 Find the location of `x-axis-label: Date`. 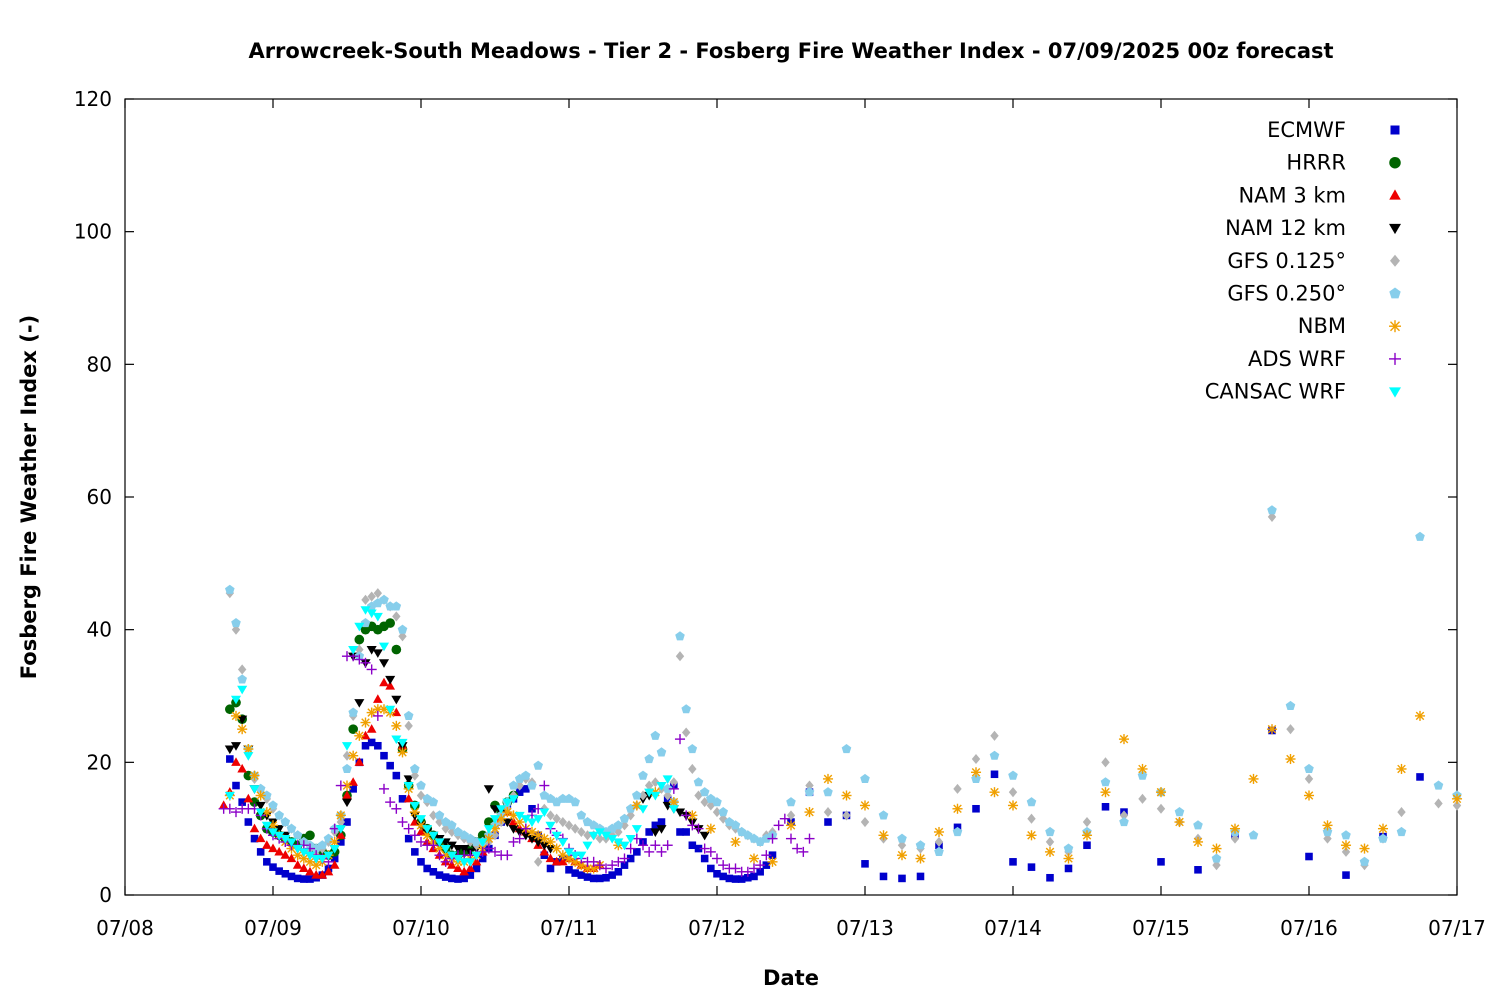

x-axis-label: Date is located at coordinates (791, 978).